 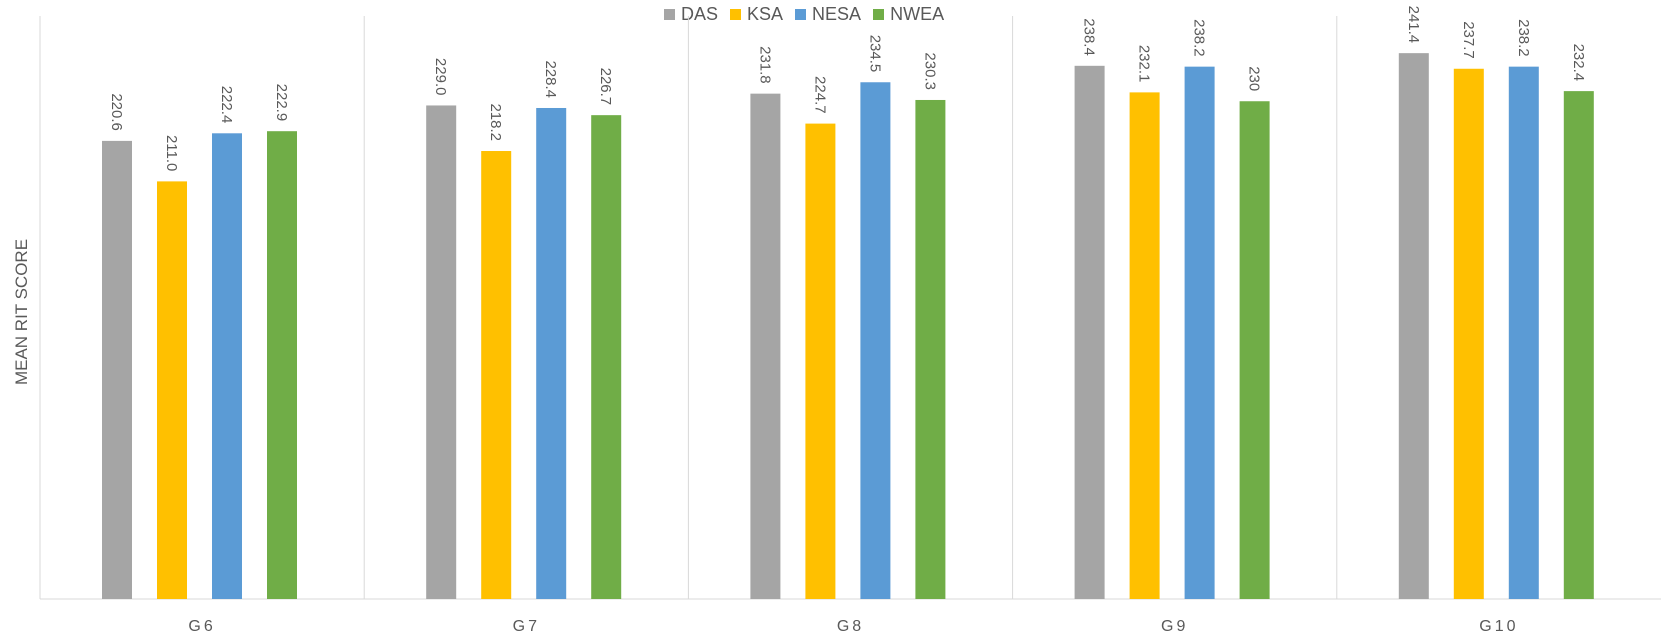 What do you see at coordinates (526, 626) in the screenshot?
I see `x-tick-label-g7: G7` at bounding box center [526, 626].